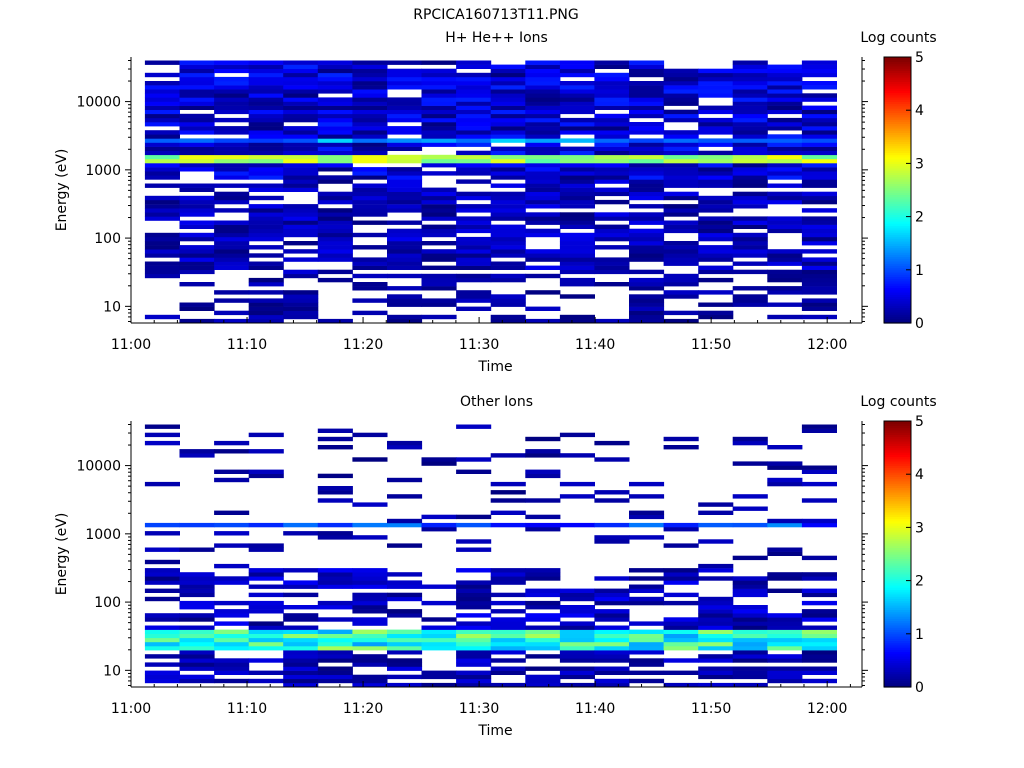 The image size is (1024, 768). Describe the element at coordinates (919, 324) in the screenshot. I see `colorbar-tick-label: 0` at that location.